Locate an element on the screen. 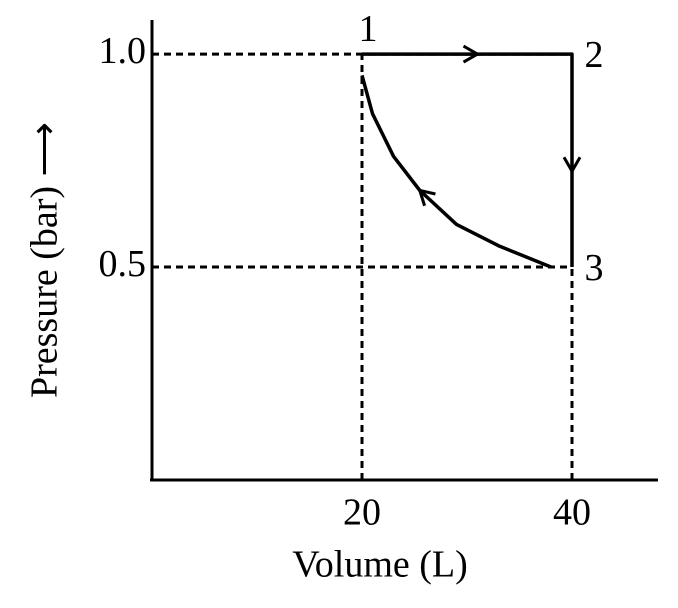 The image size is (678, 608). point-label: 2 is located at coordinates (594, 55).